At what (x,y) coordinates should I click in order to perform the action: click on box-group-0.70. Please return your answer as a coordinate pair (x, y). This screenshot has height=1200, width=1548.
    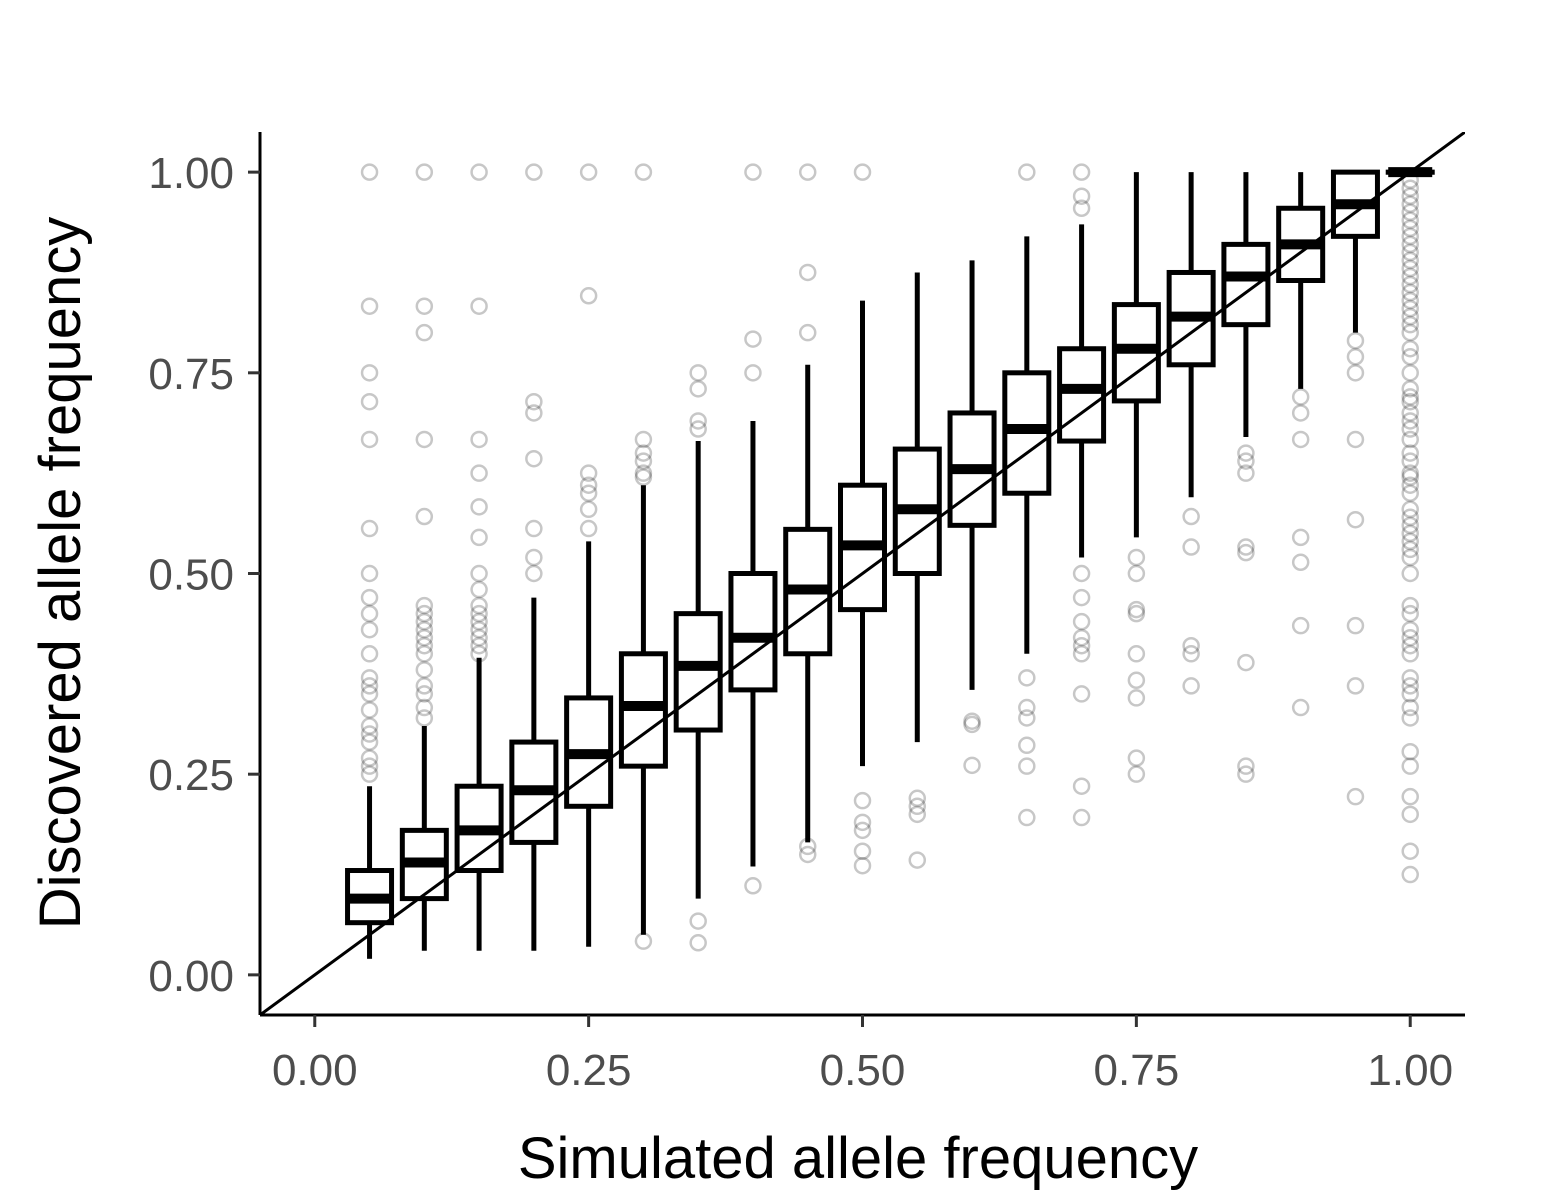
    Looking at the image, I should click on (1082, 495).